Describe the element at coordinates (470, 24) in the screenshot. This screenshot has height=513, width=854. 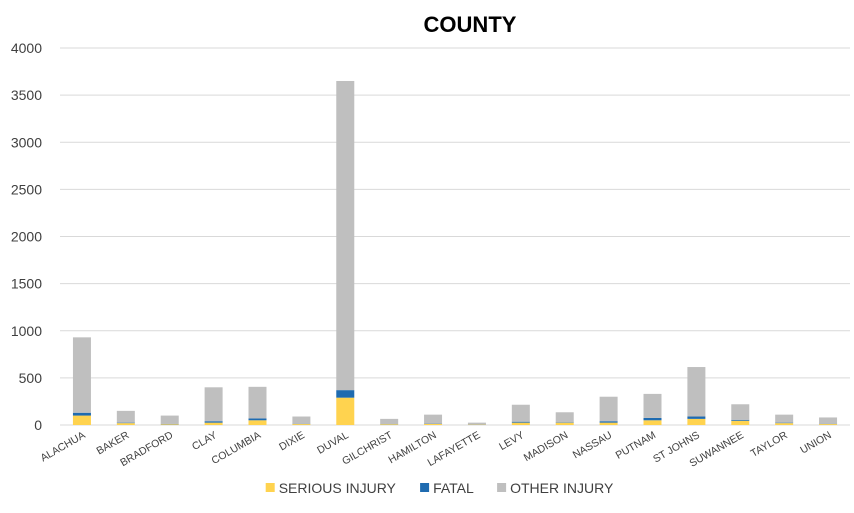
I see `chart-title: COUNTY` at that location.